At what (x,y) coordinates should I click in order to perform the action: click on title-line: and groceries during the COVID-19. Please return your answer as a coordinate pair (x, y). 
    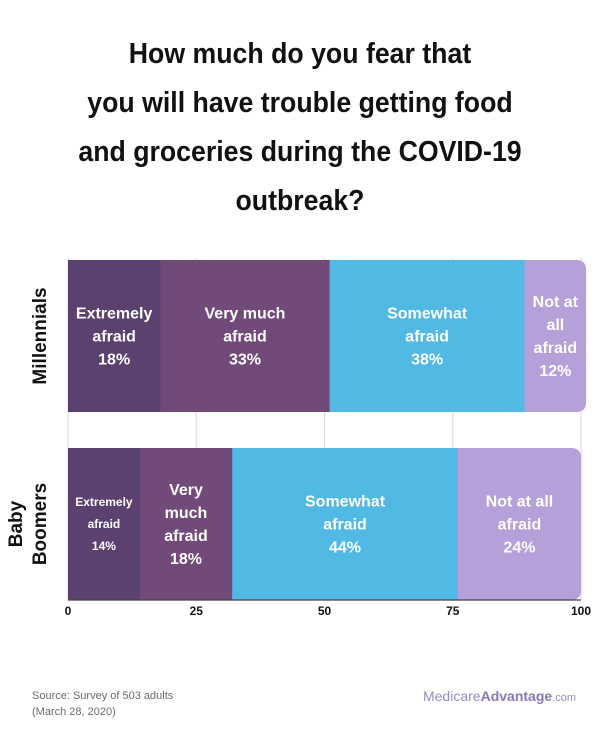
    Looking at the image, I should click on (300, 152).